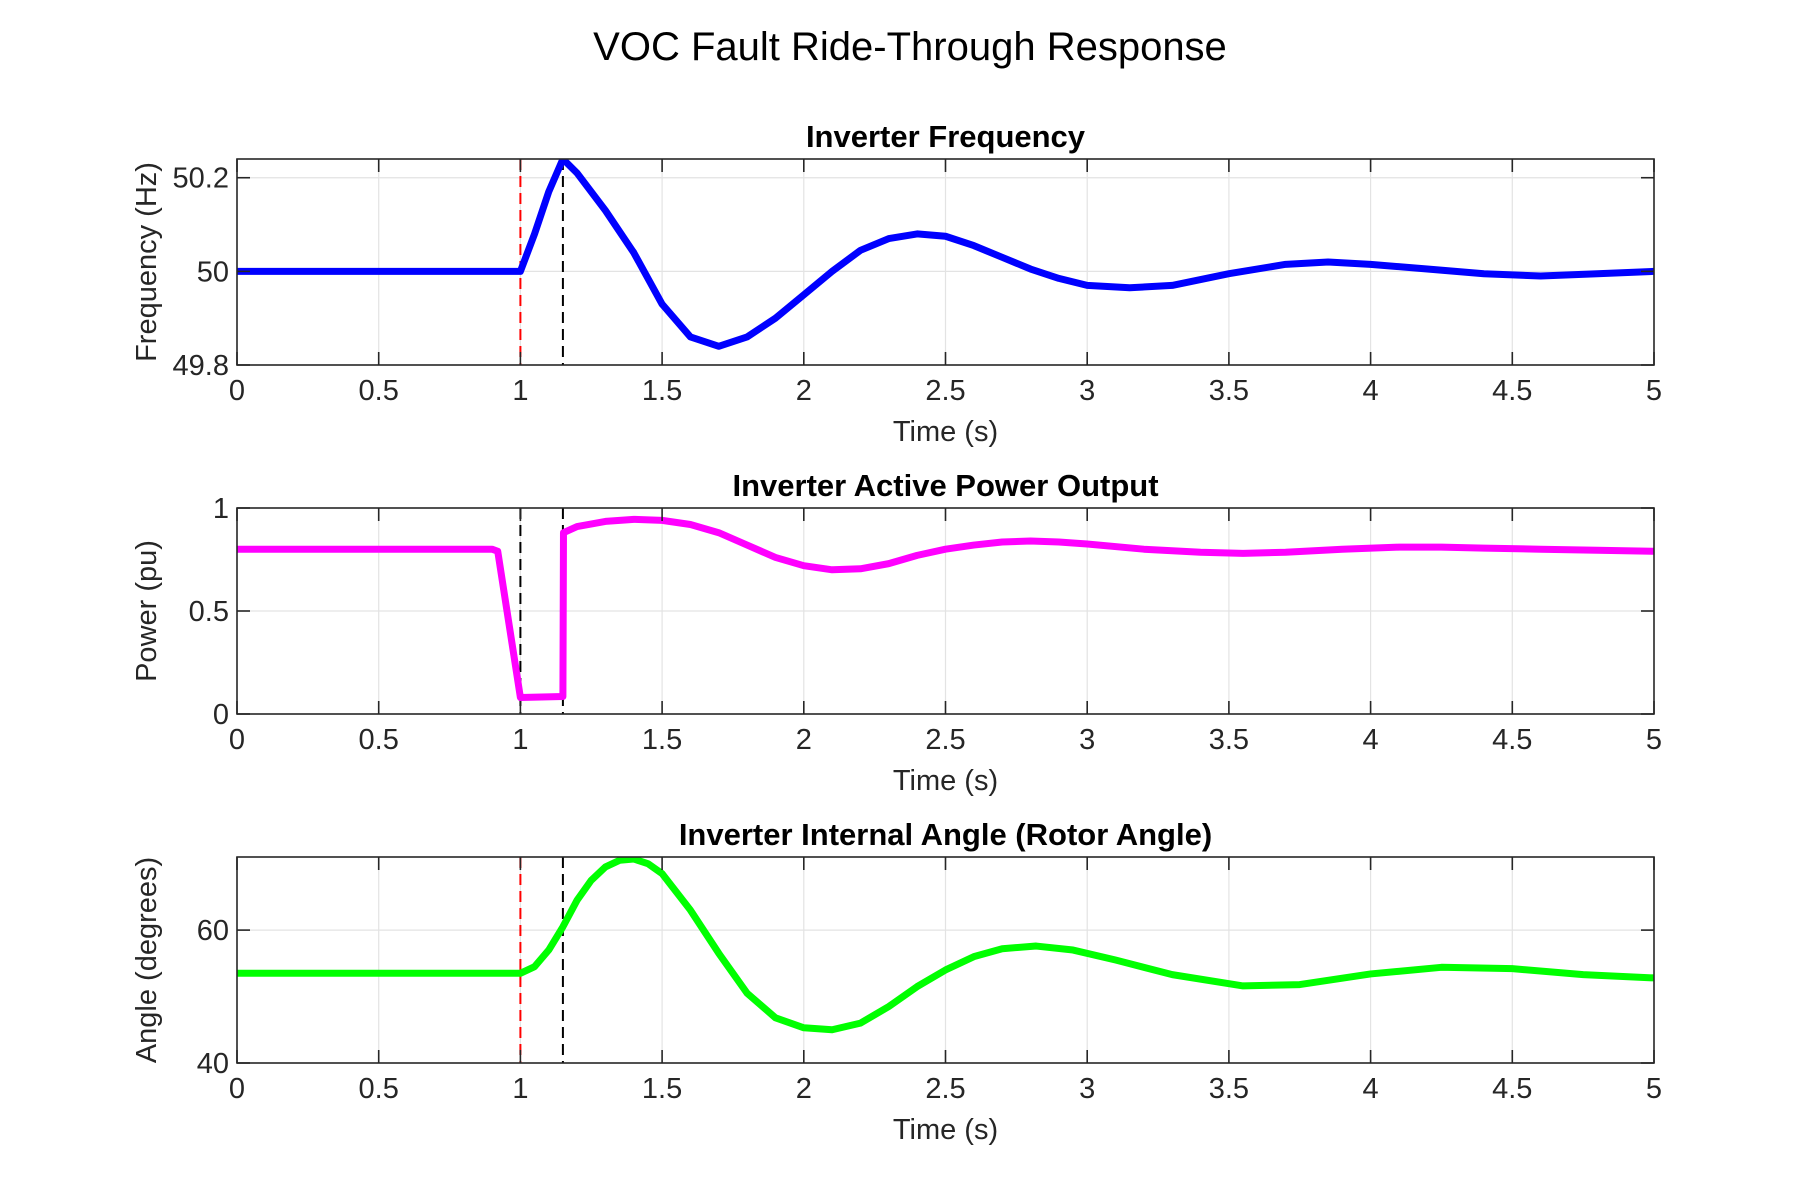 The image size is (1800, 1200). Describe the element at coordinates (221, 509) in the screenshot. I see `y-tick-label: 1` at that location.